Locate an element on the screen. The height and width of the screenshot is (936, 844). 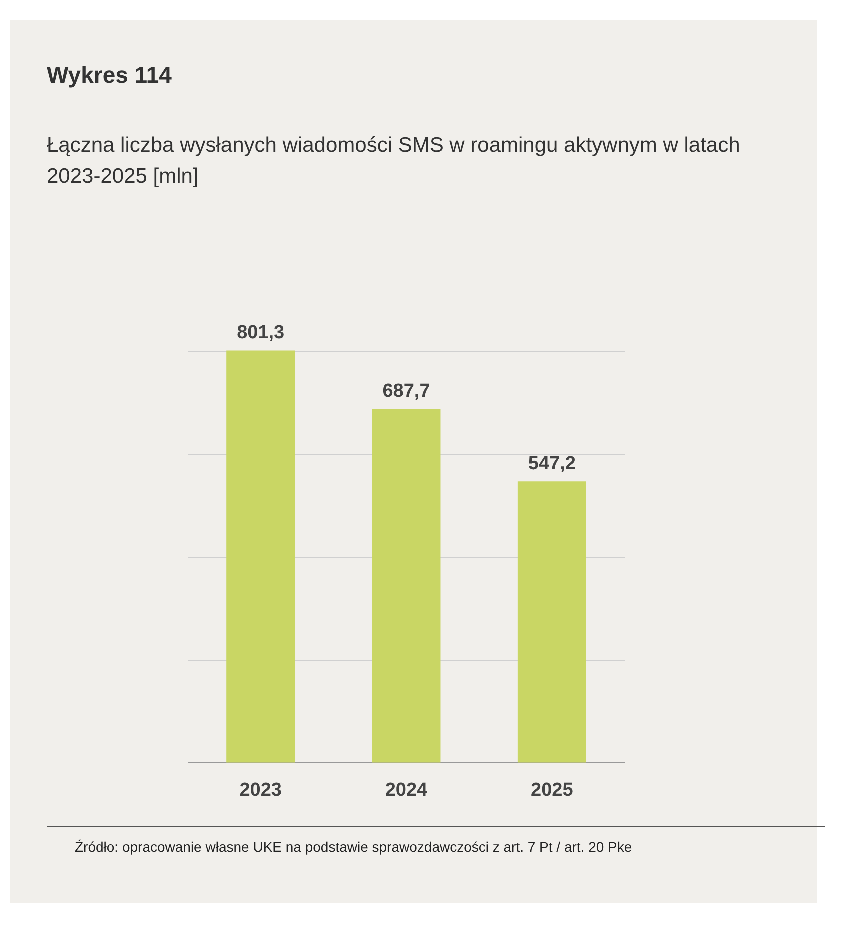
data-label: 687,7 is located at coordinates (406, 391).